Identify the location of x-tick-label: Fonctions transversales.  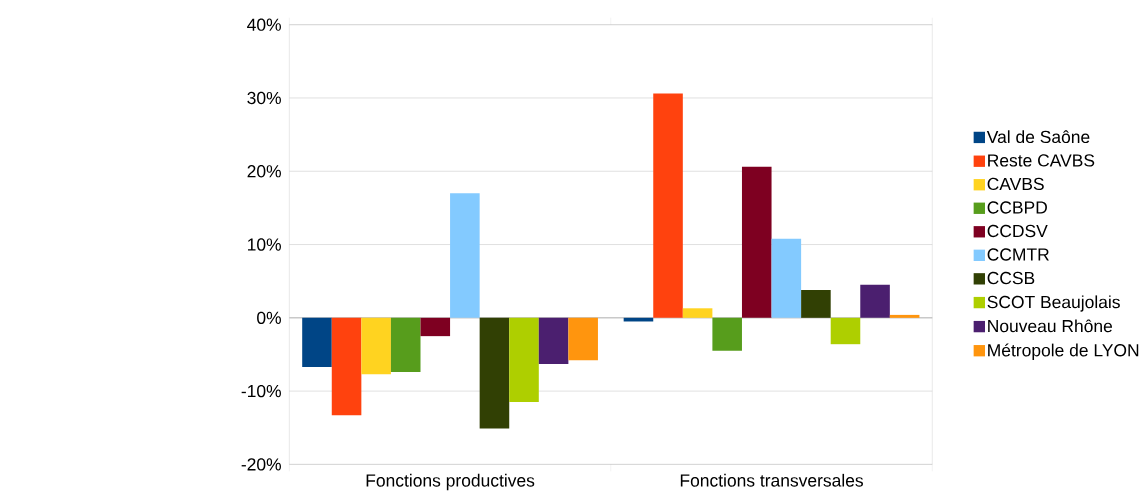
(771, 480).